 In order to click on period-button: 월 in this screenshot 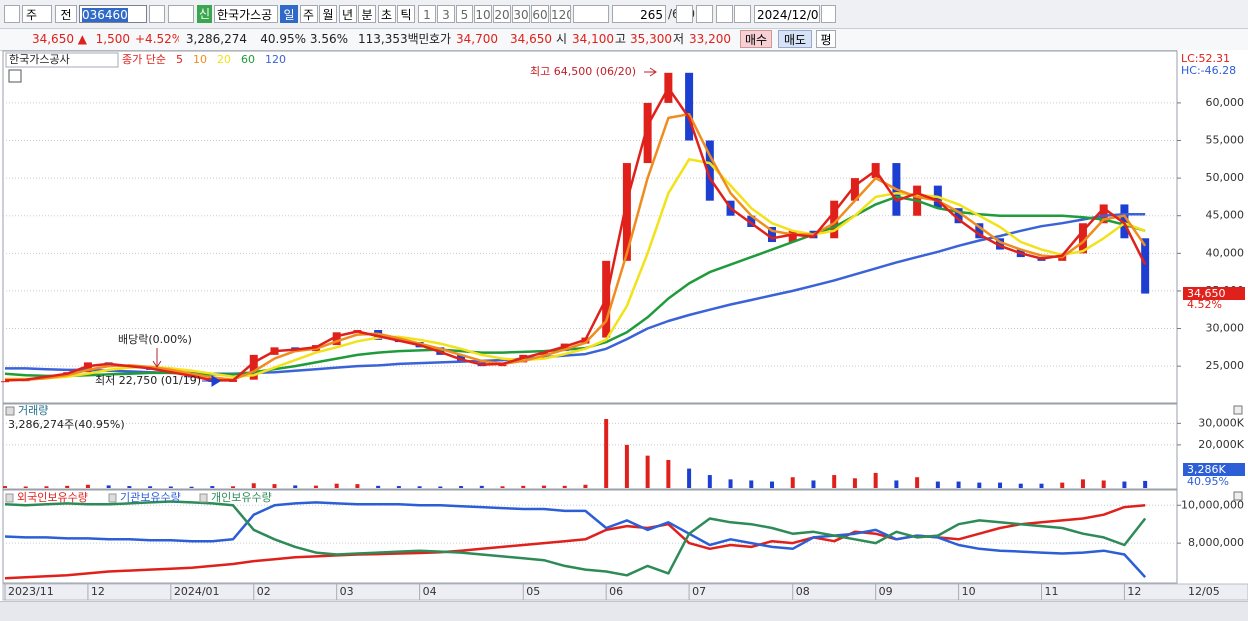, I will do `click(328, 14)`.